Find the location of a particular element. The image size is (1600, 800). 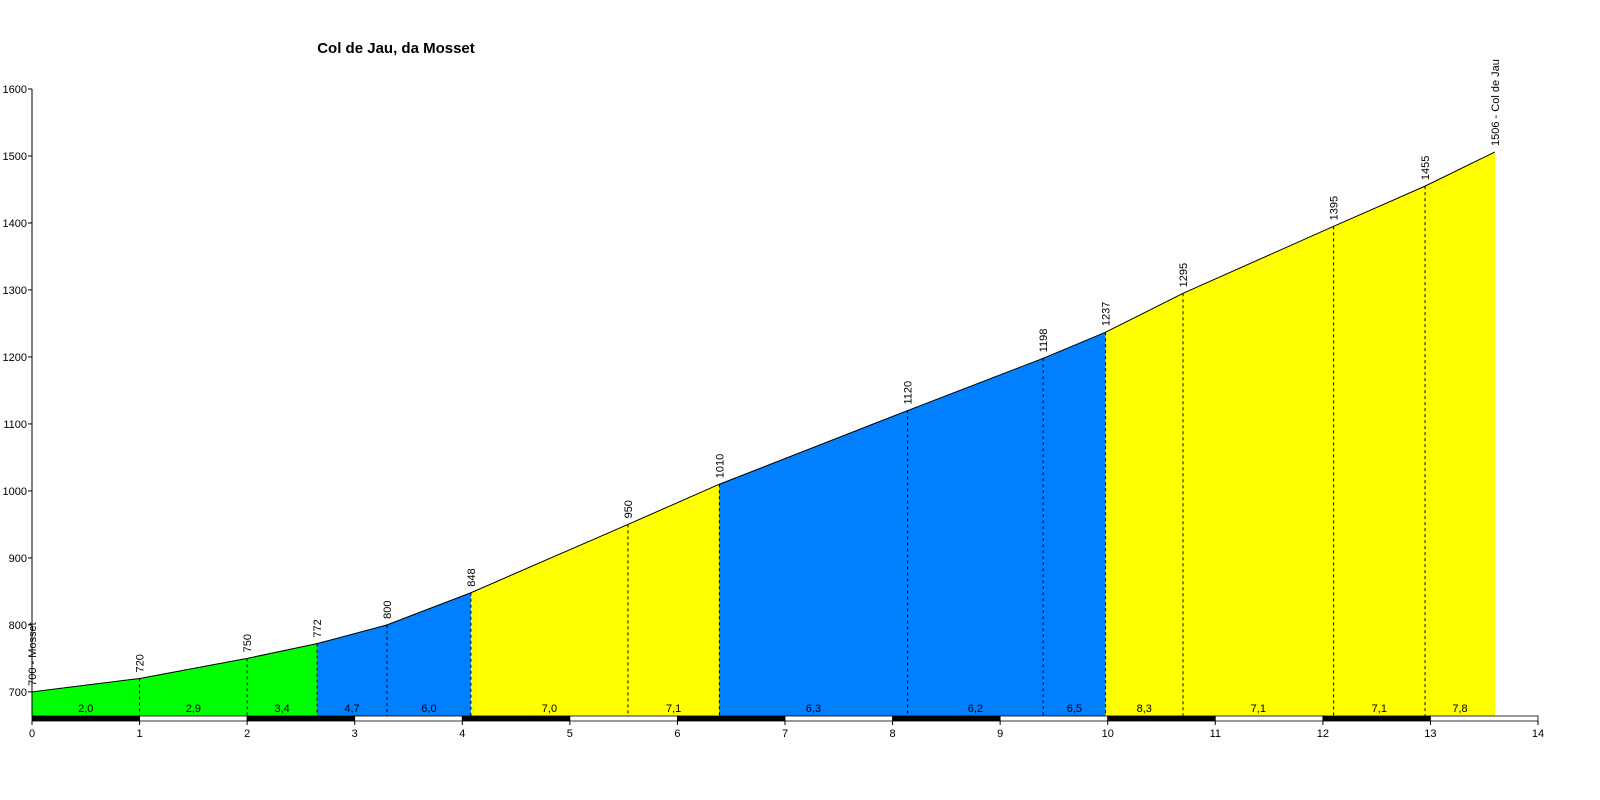

point-label: 1395 is located at coordinates (1335, 208).